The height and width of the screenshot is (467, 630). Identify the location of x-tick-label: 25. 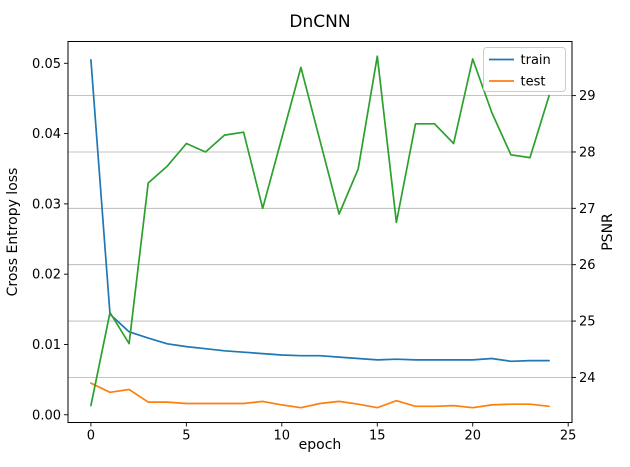
(568, 436).